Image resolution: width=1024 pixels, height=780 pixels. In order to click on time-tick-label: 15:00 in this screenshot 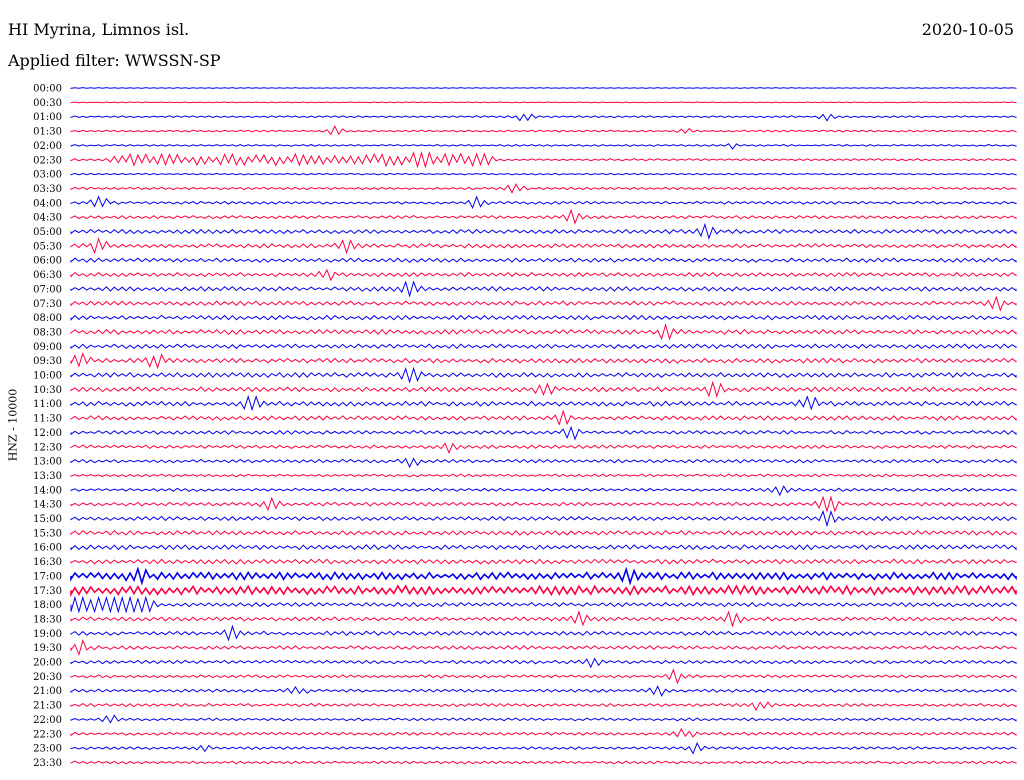, I will do `click(47, 519)`.